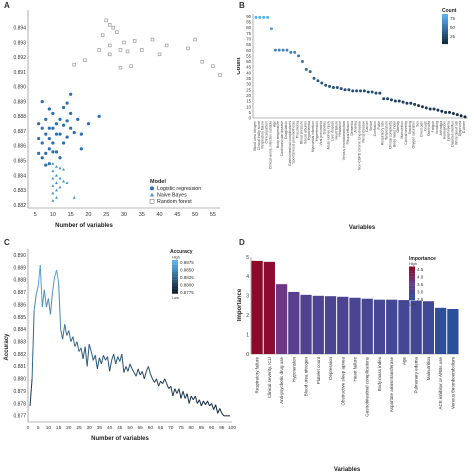  Describe the element at coordinates (177, 215) in the screenshot. I see `x-tick-label-a: 45` at that location.